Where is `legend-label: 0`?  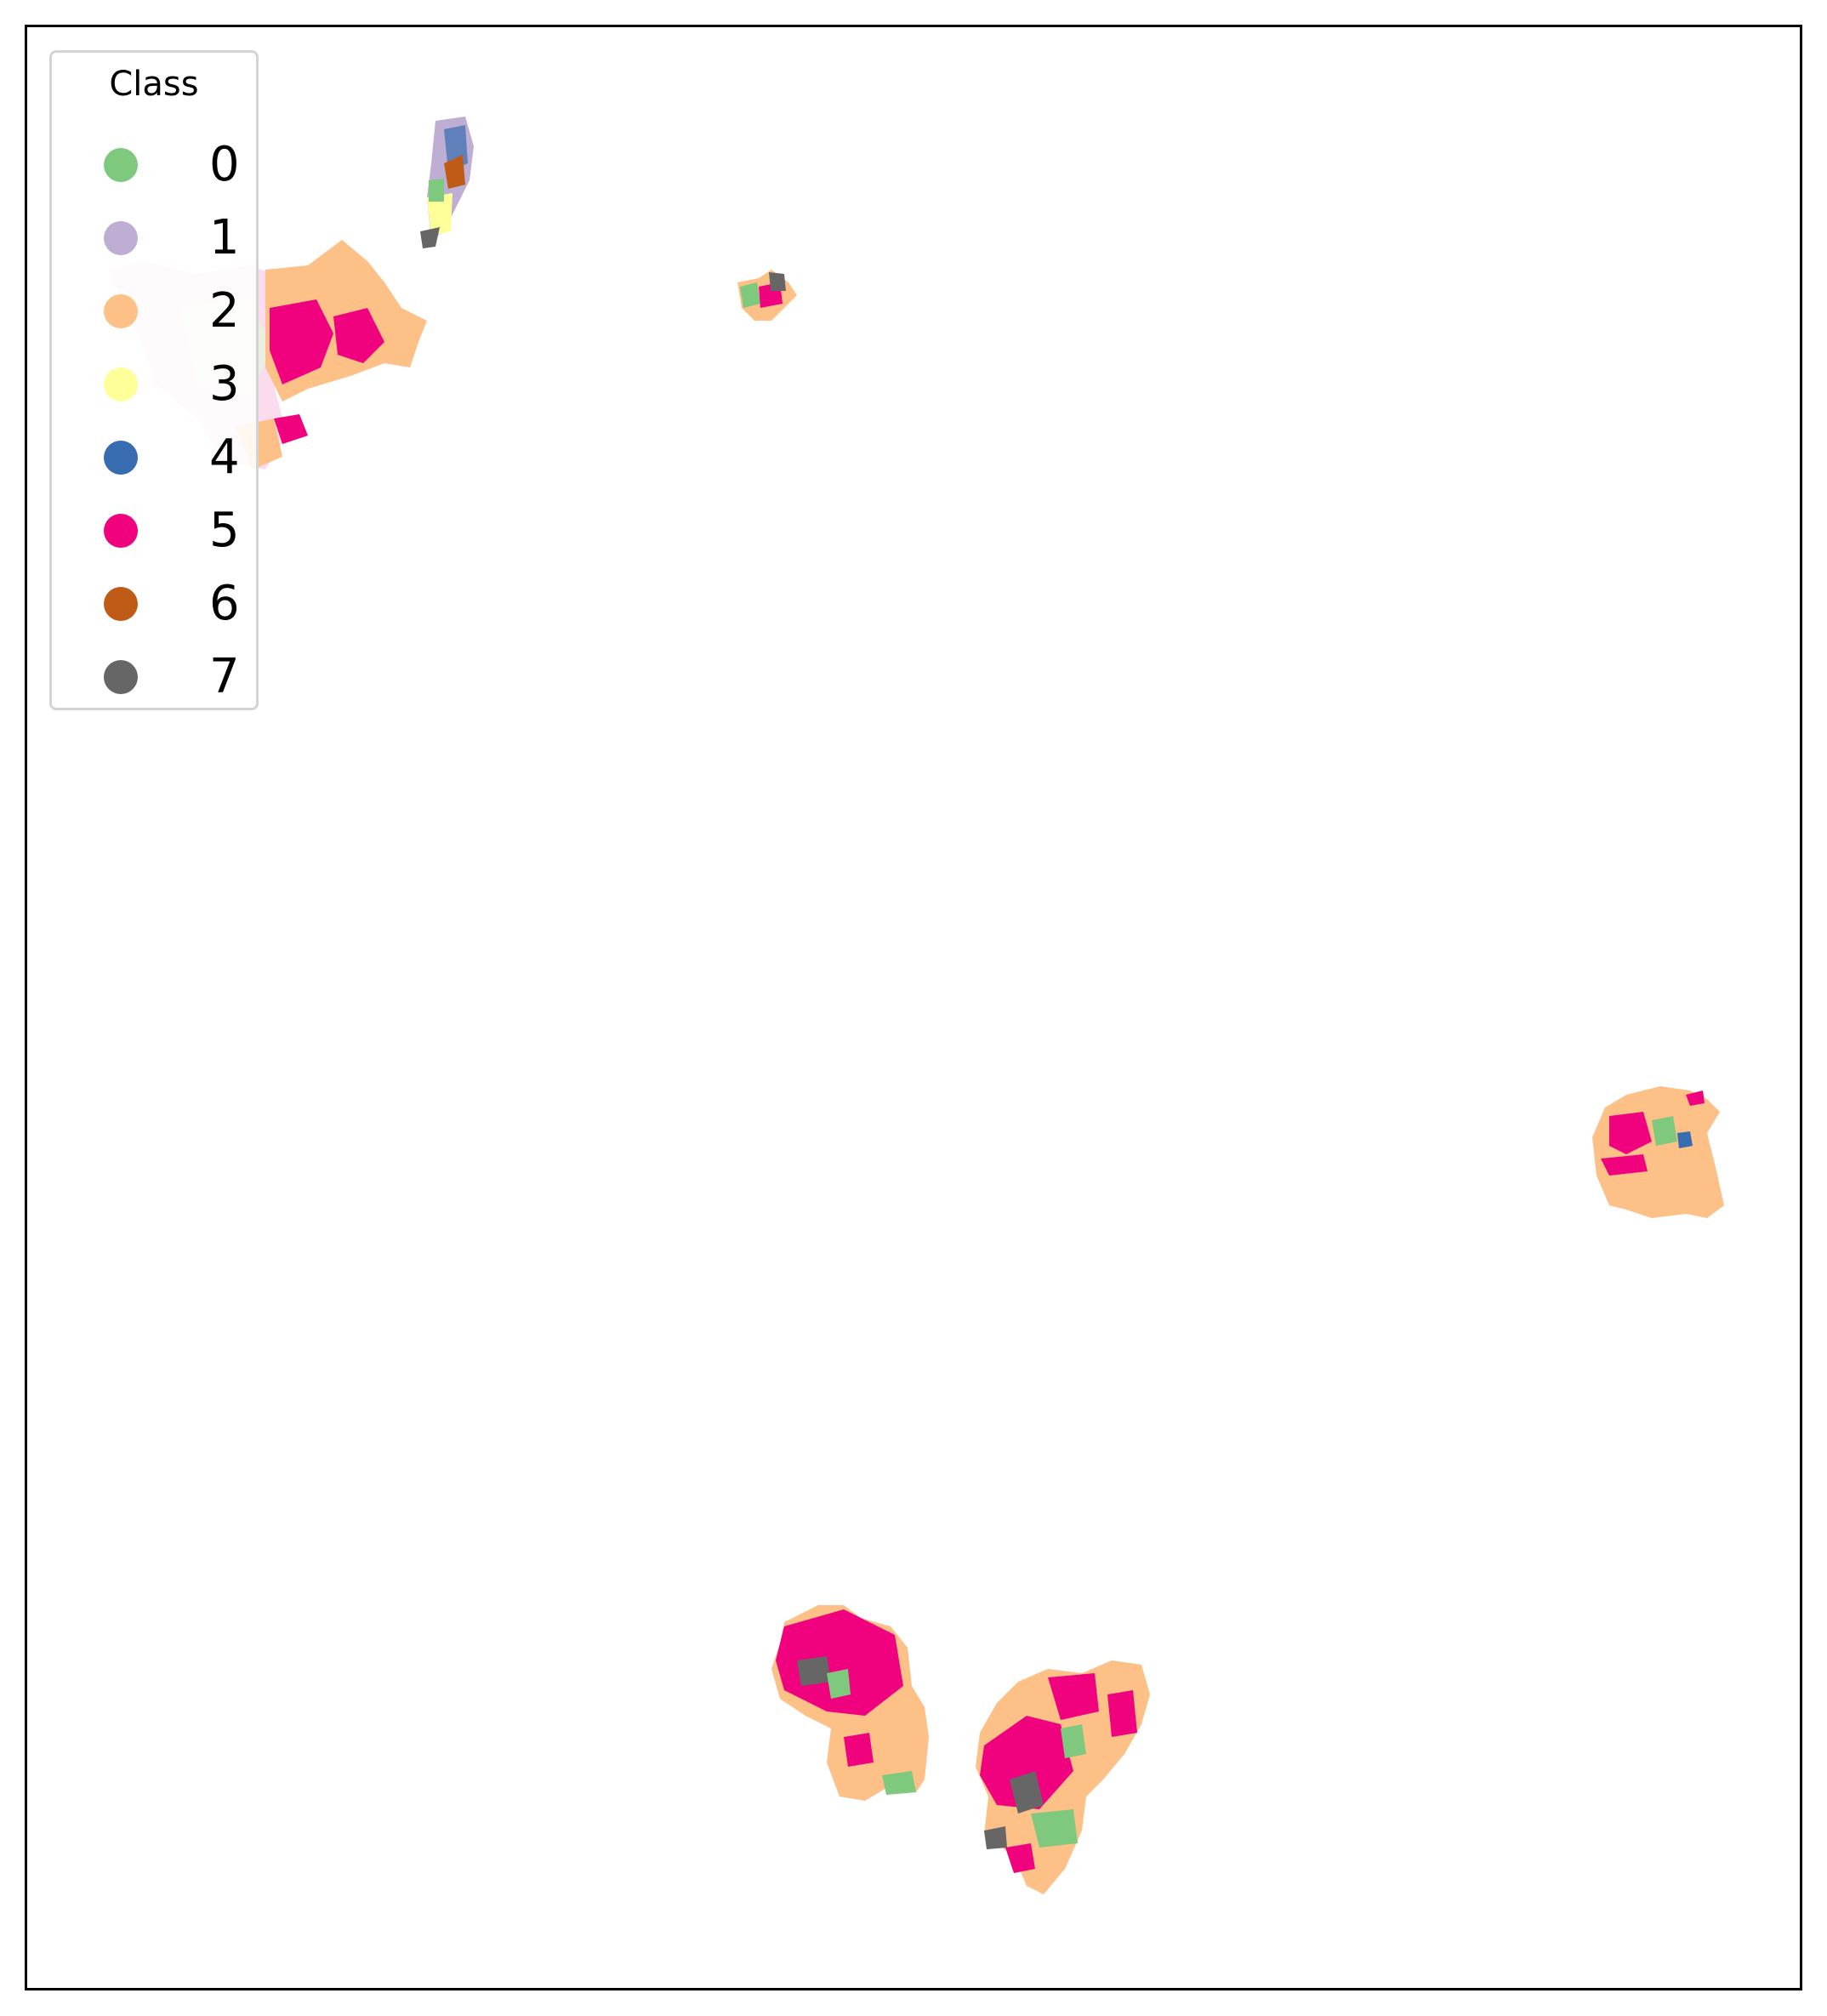 legend-label: 0 is located at coordinates (224, 164).